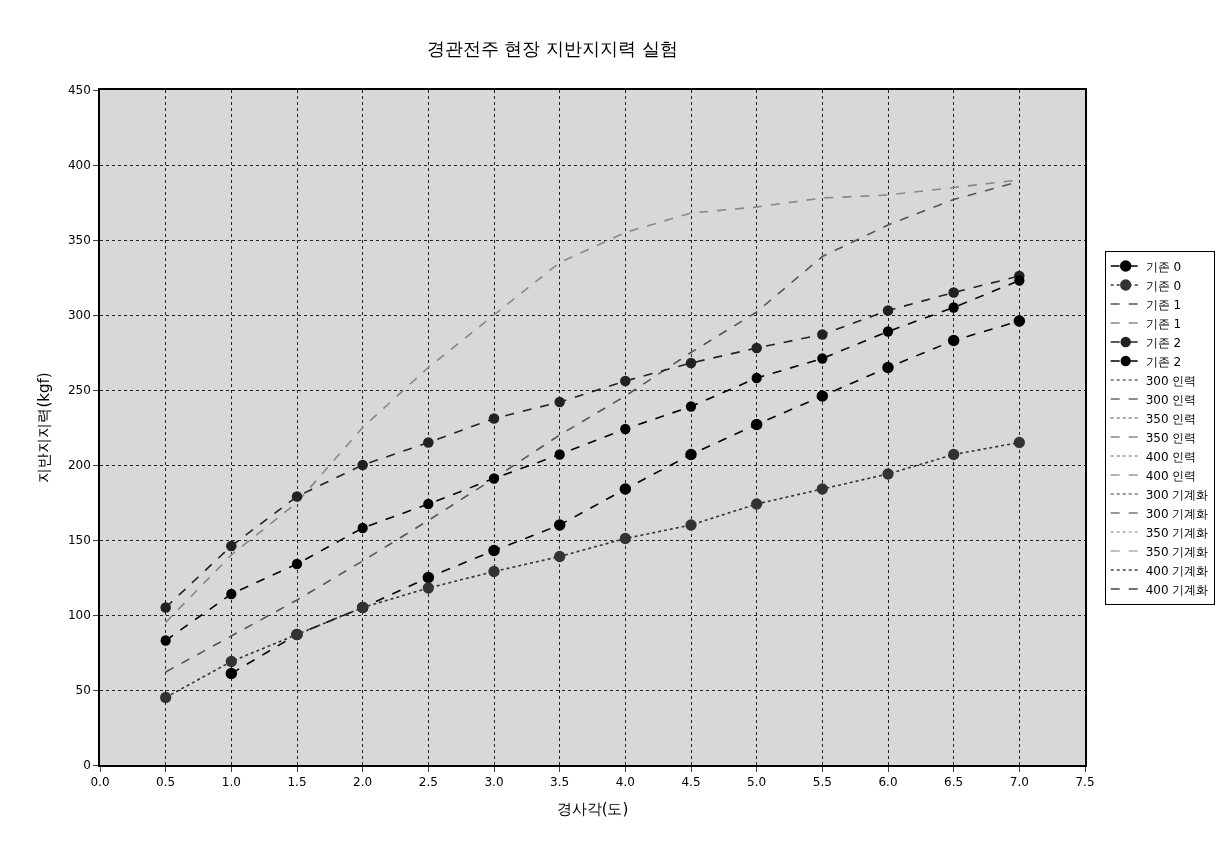  Describe the element at coordinates (79, 615) in the screenshot. I see `y-tick-label: 100` at that location.